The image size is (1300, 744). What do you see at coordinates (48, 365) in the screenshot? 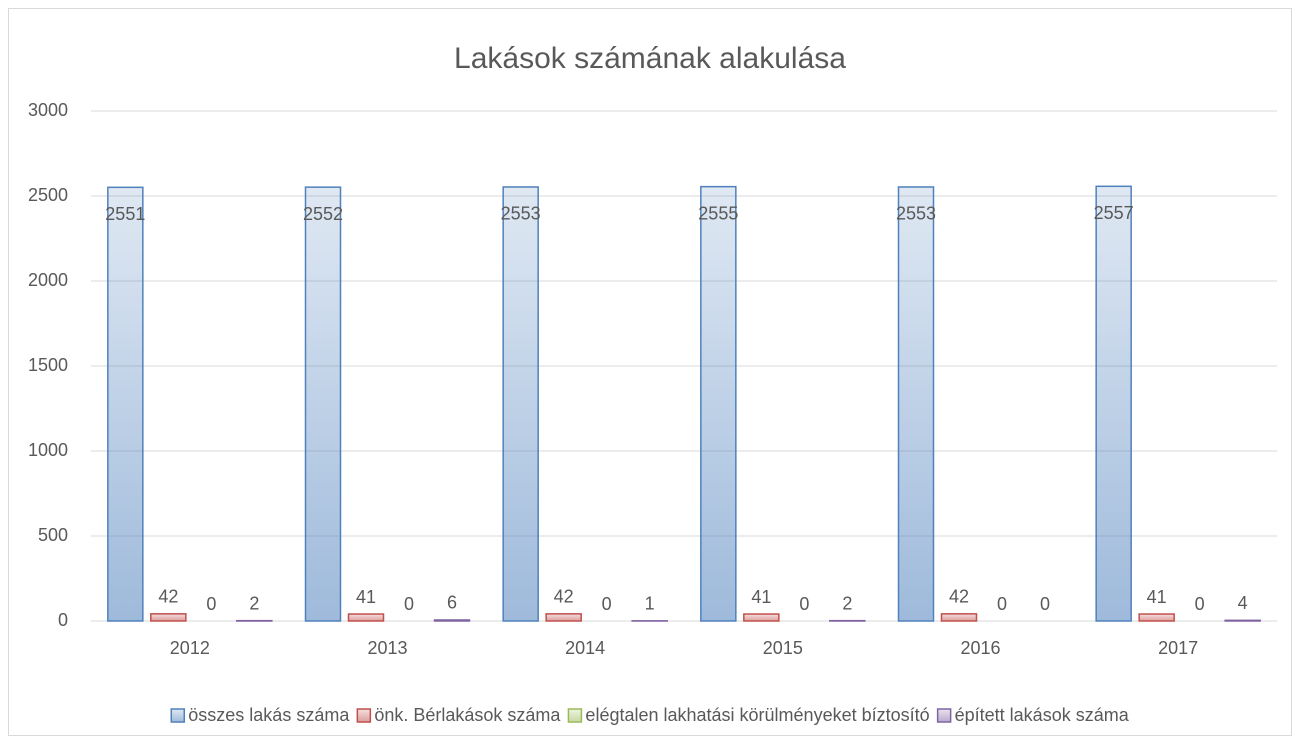
I see `y-tick-label: 1500` at bounding box center [48, 365].